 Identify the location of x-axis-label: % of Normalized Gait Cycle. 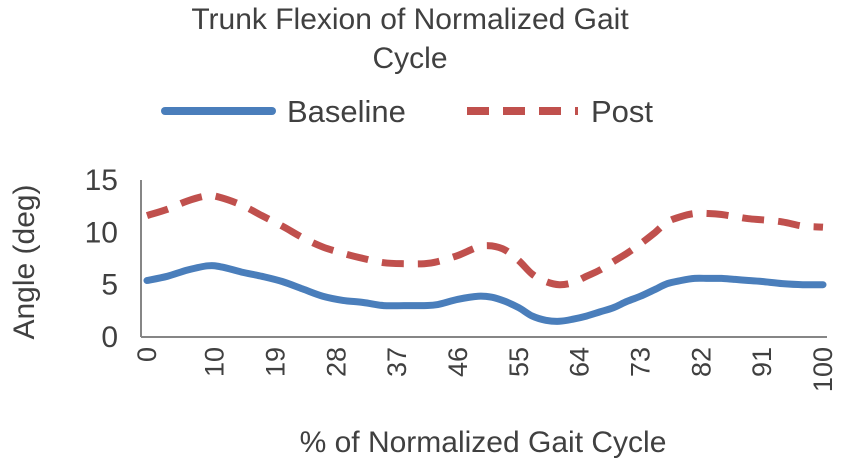
(483, 442).